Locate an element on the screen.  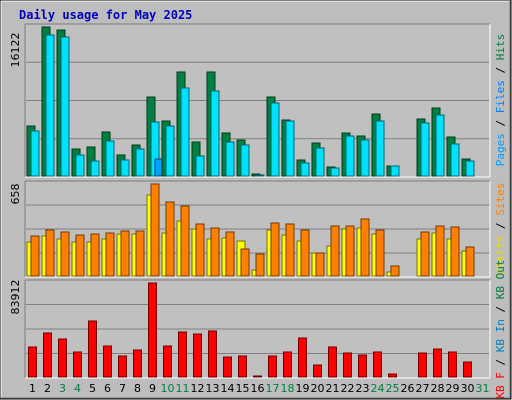
day-label: 20 is located at coordinates (318, 388).